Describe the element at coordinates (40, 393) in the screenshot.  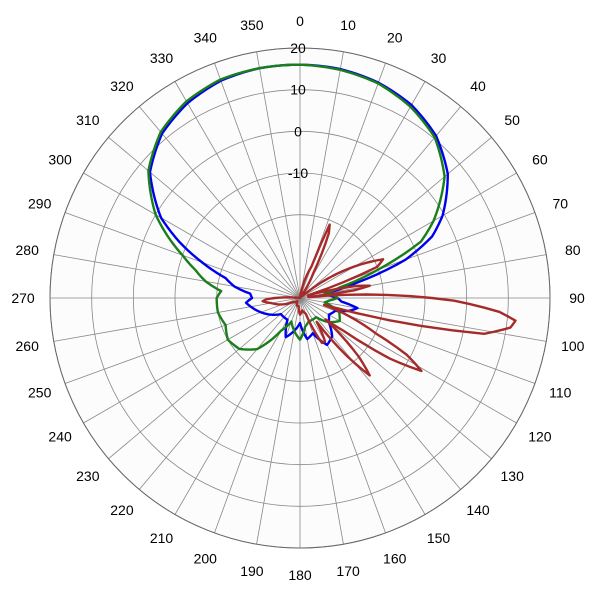
I see `angle-tick-label: 250` at that location.